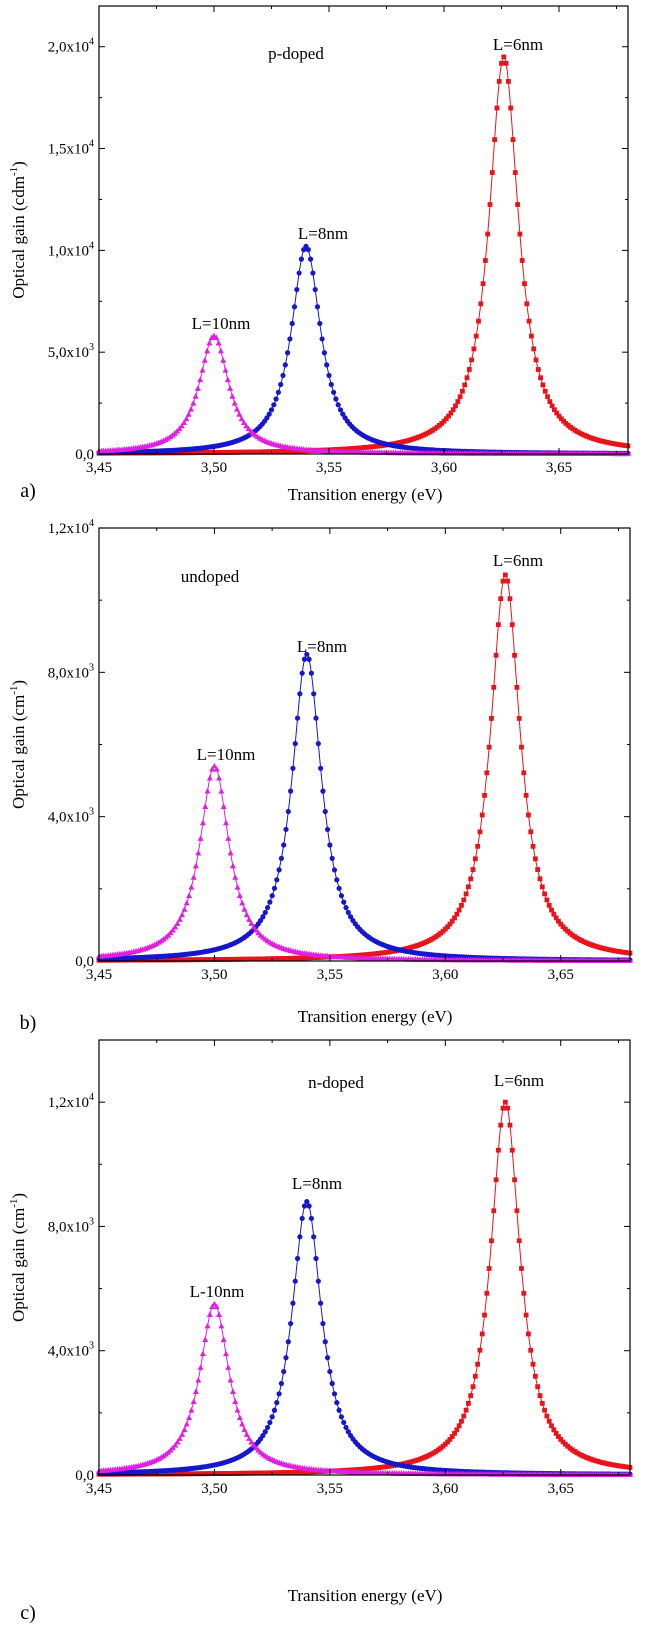  What do you see at coordinates (71, 1350) in the screenshot?
I see `y-tick-label: 4,0x10³` at bounding box center [71, 1350].